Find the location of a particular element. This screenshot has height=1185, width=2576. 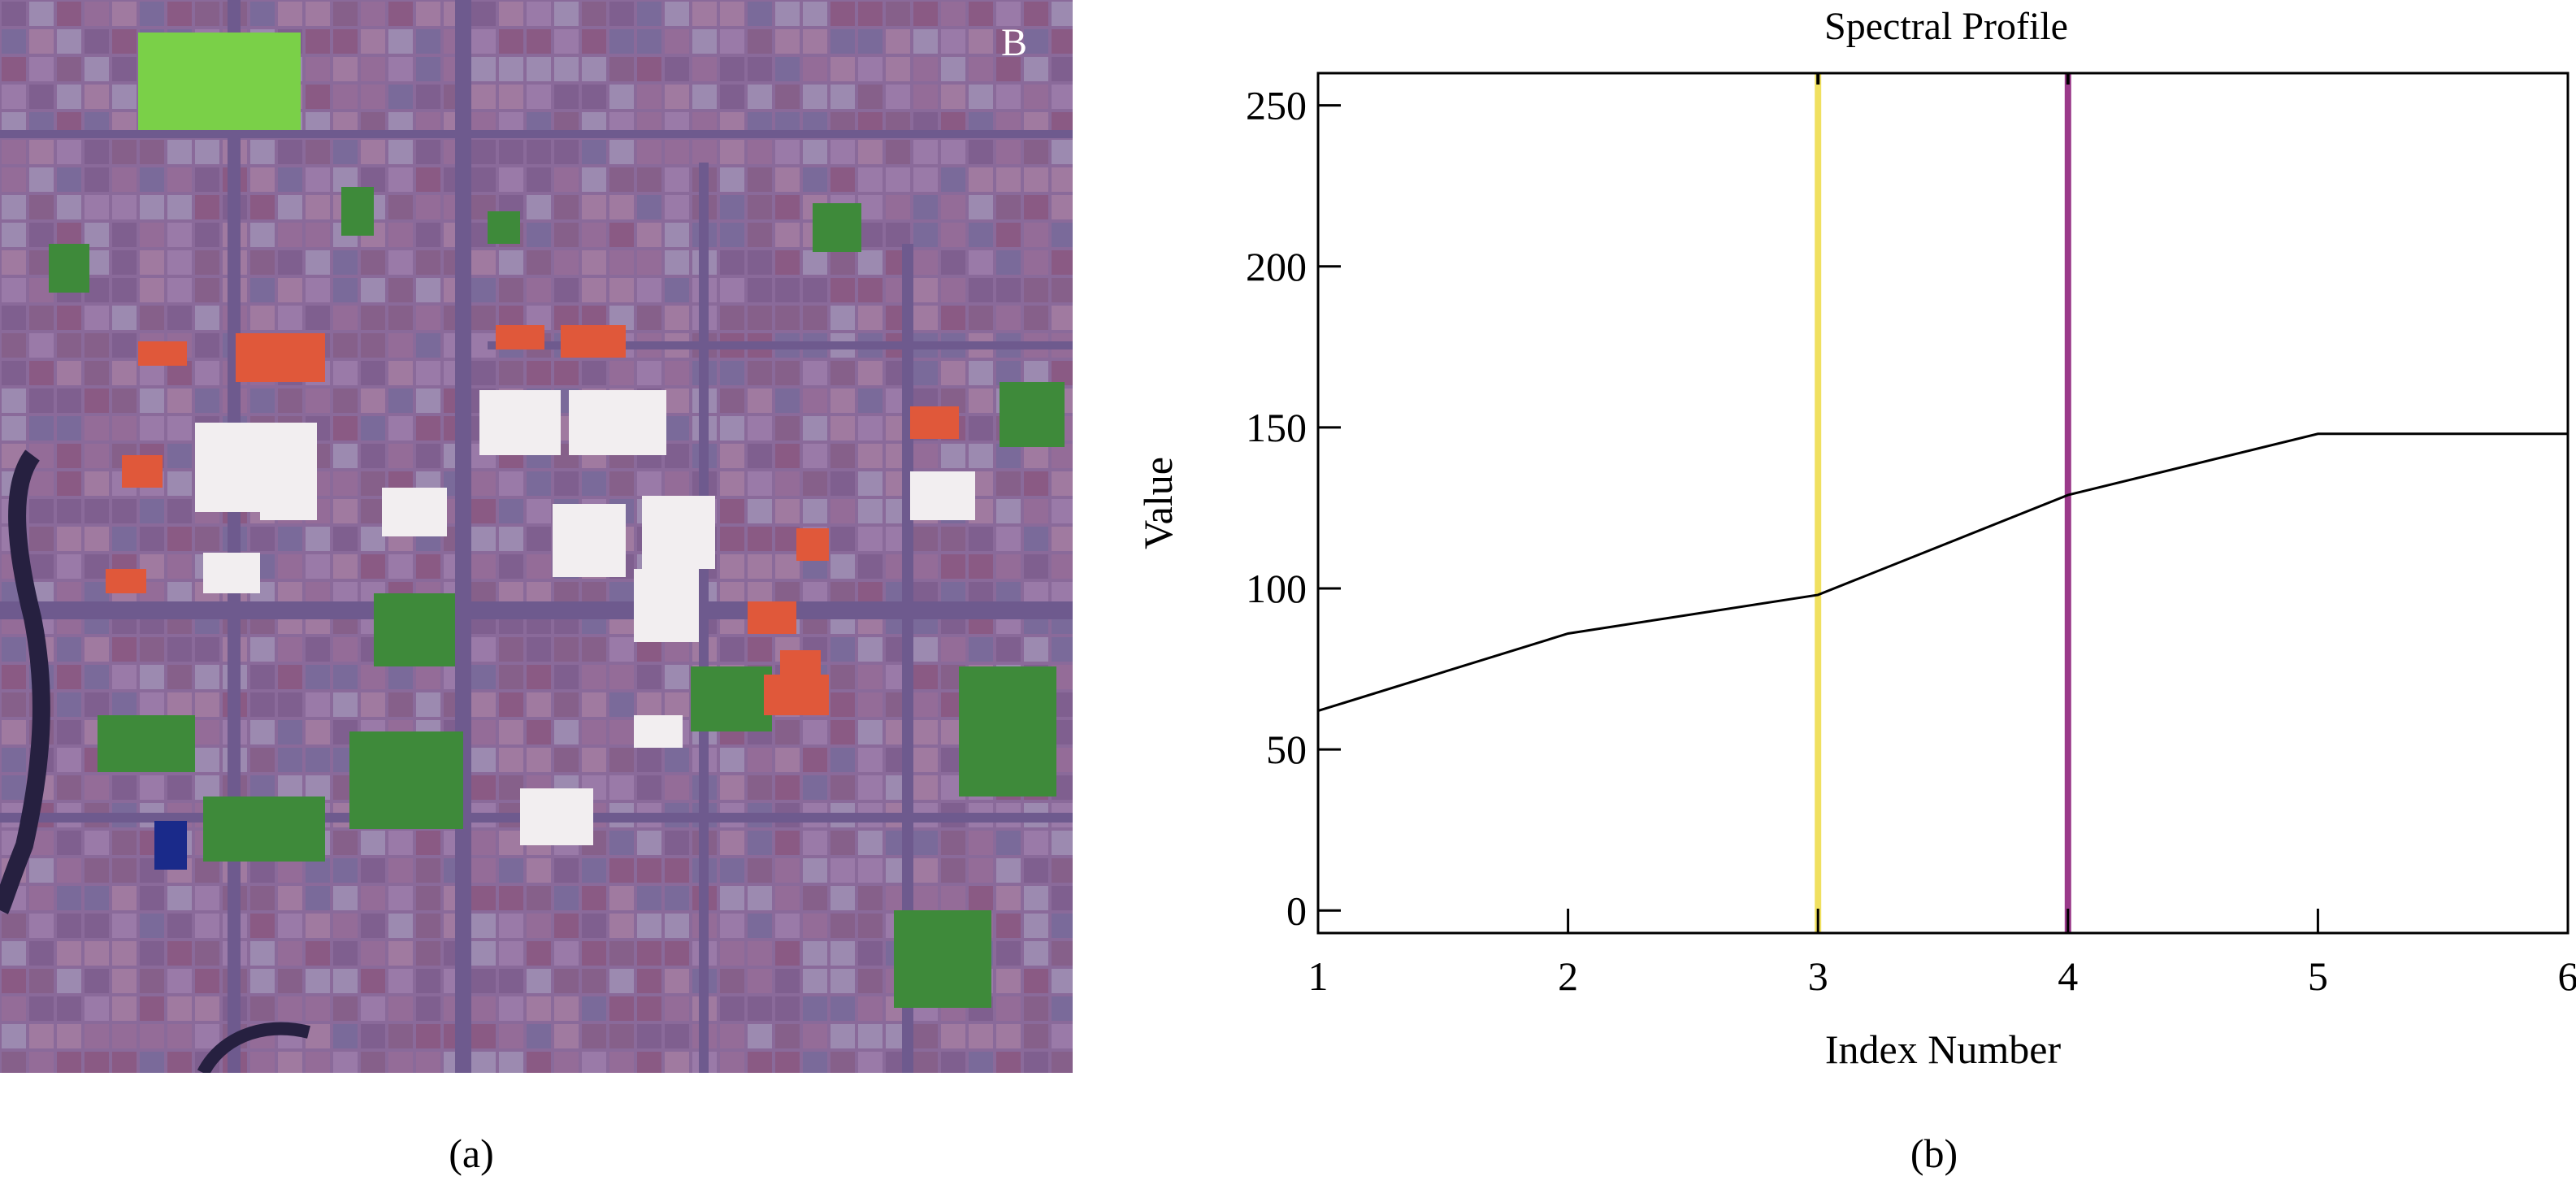

chart-title: Spectral Profile is located at coordinates (1946, 26).